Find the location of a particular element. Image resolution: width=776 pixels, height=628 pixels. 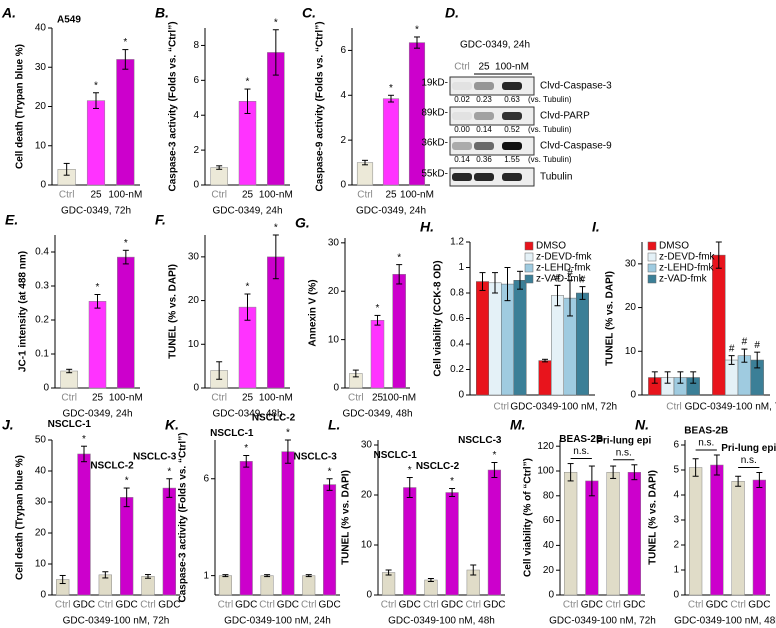

blot-frame is located at coordinates (492, 86).